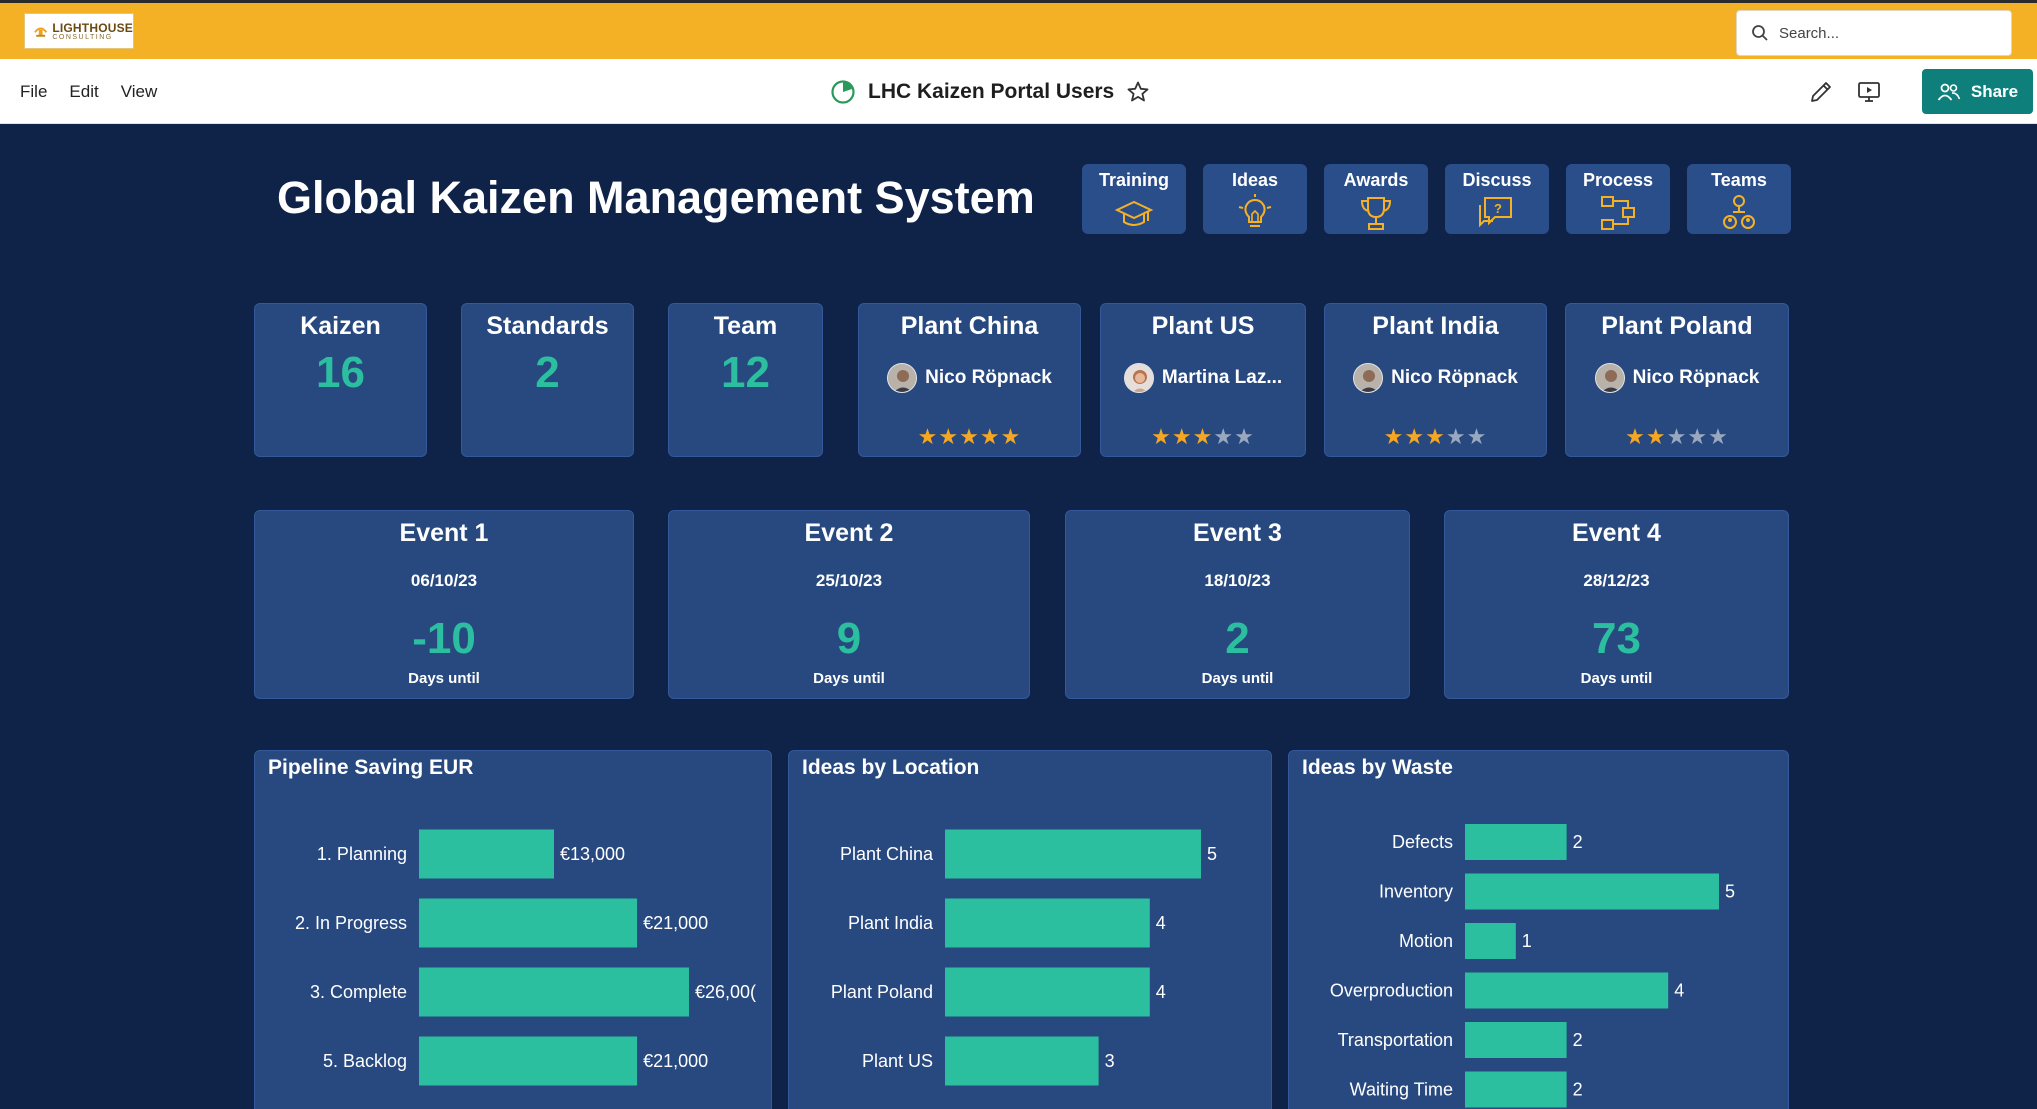 The width and height of the screenshot is (2037, 1109). Describe the element at coordinates (1237, 604) in the screenshot. I see `event-card-3: Event 3 18/10/23 2 Days until` at that location.